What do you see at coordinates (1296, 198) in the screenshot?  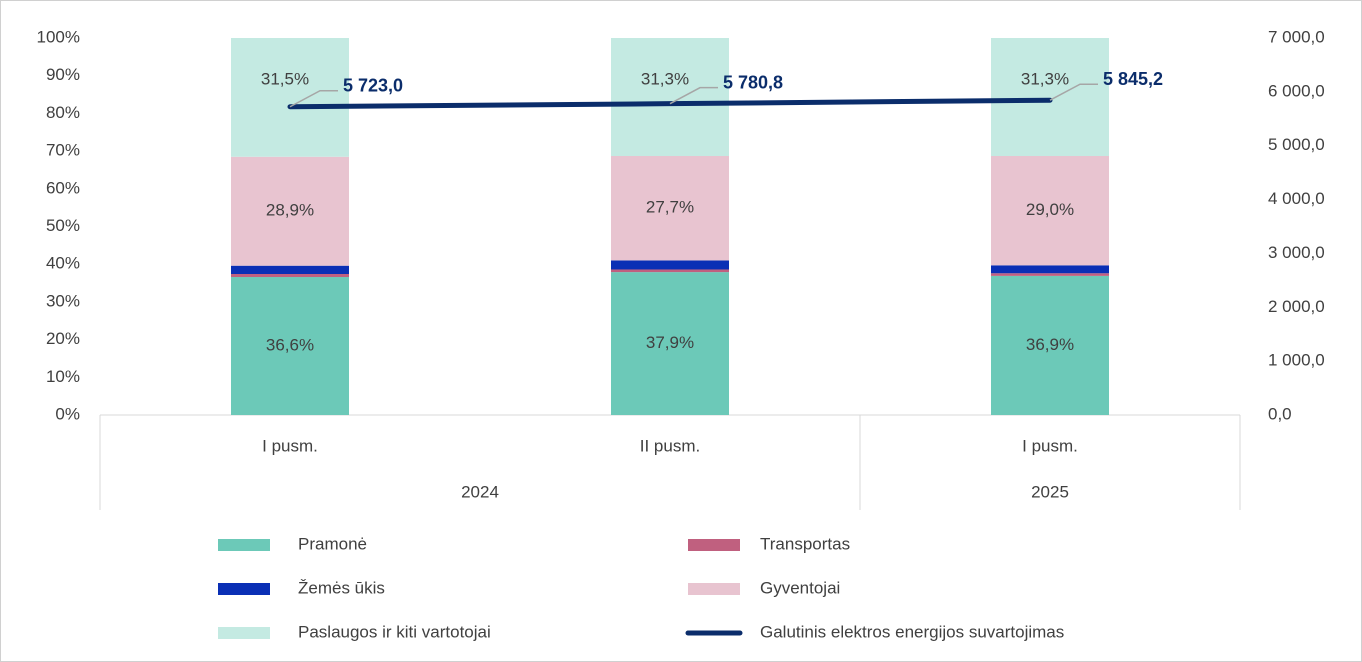 I see `y2-tick-label: 4 000,0` at bounding box center [1296, 198].